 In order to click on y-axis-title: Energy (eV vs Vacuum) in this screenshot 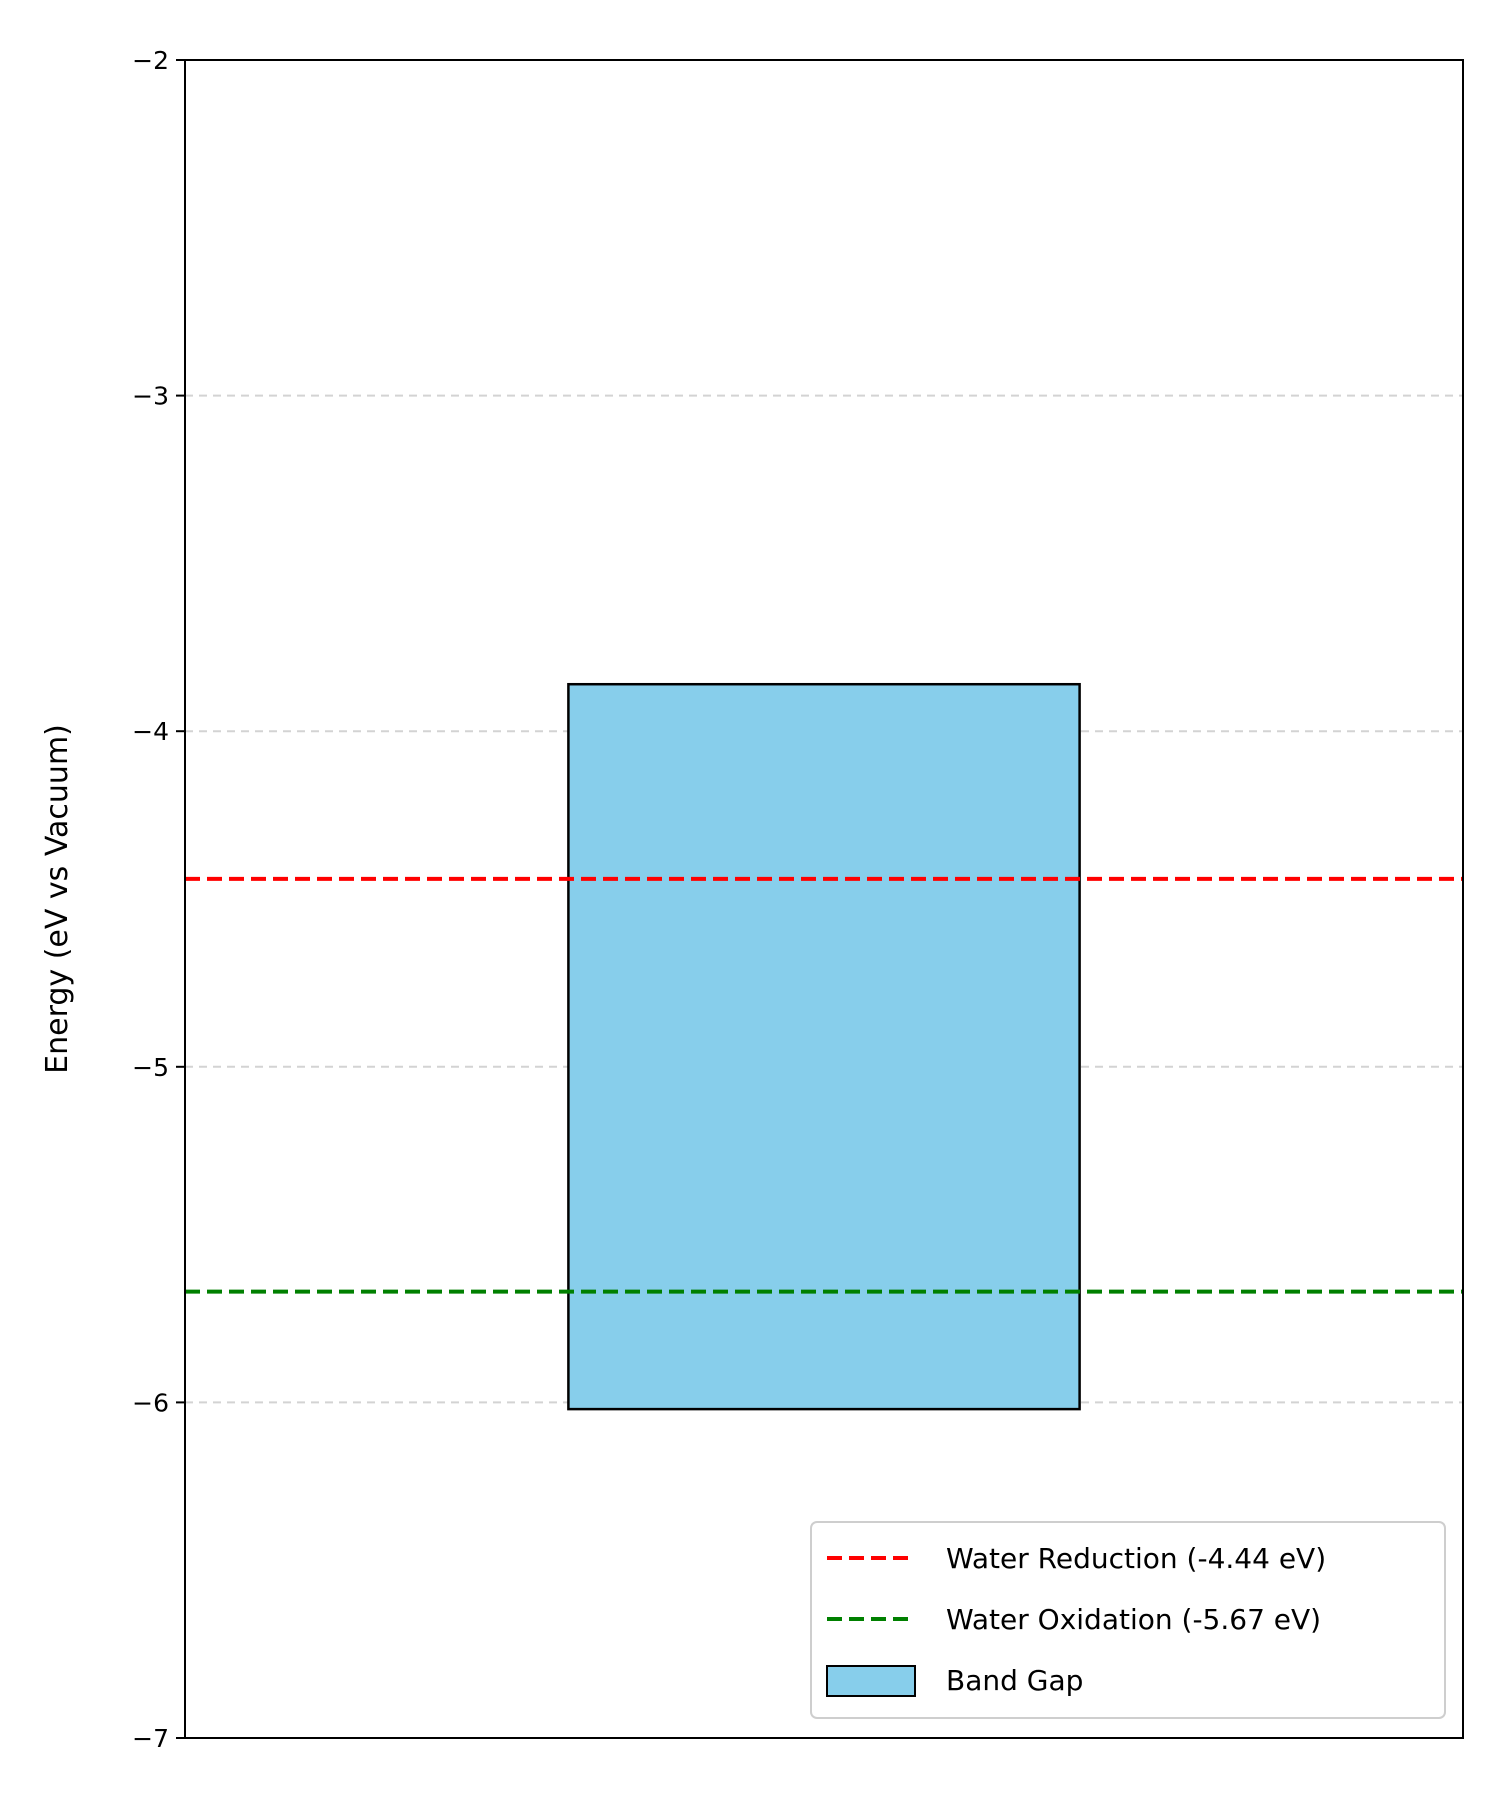, I will do `click(57, 899)`.